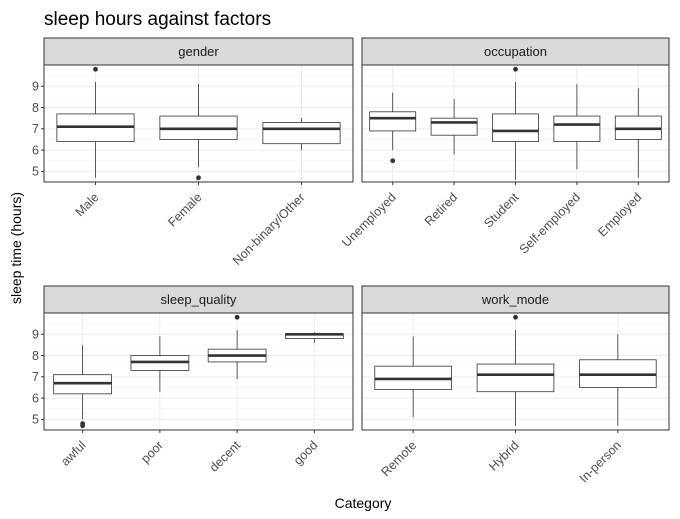 The image size is (680, 519). Describe the element at coordinates (306, 453) in the screenshot. I see `x-tick-label: good` at that location.